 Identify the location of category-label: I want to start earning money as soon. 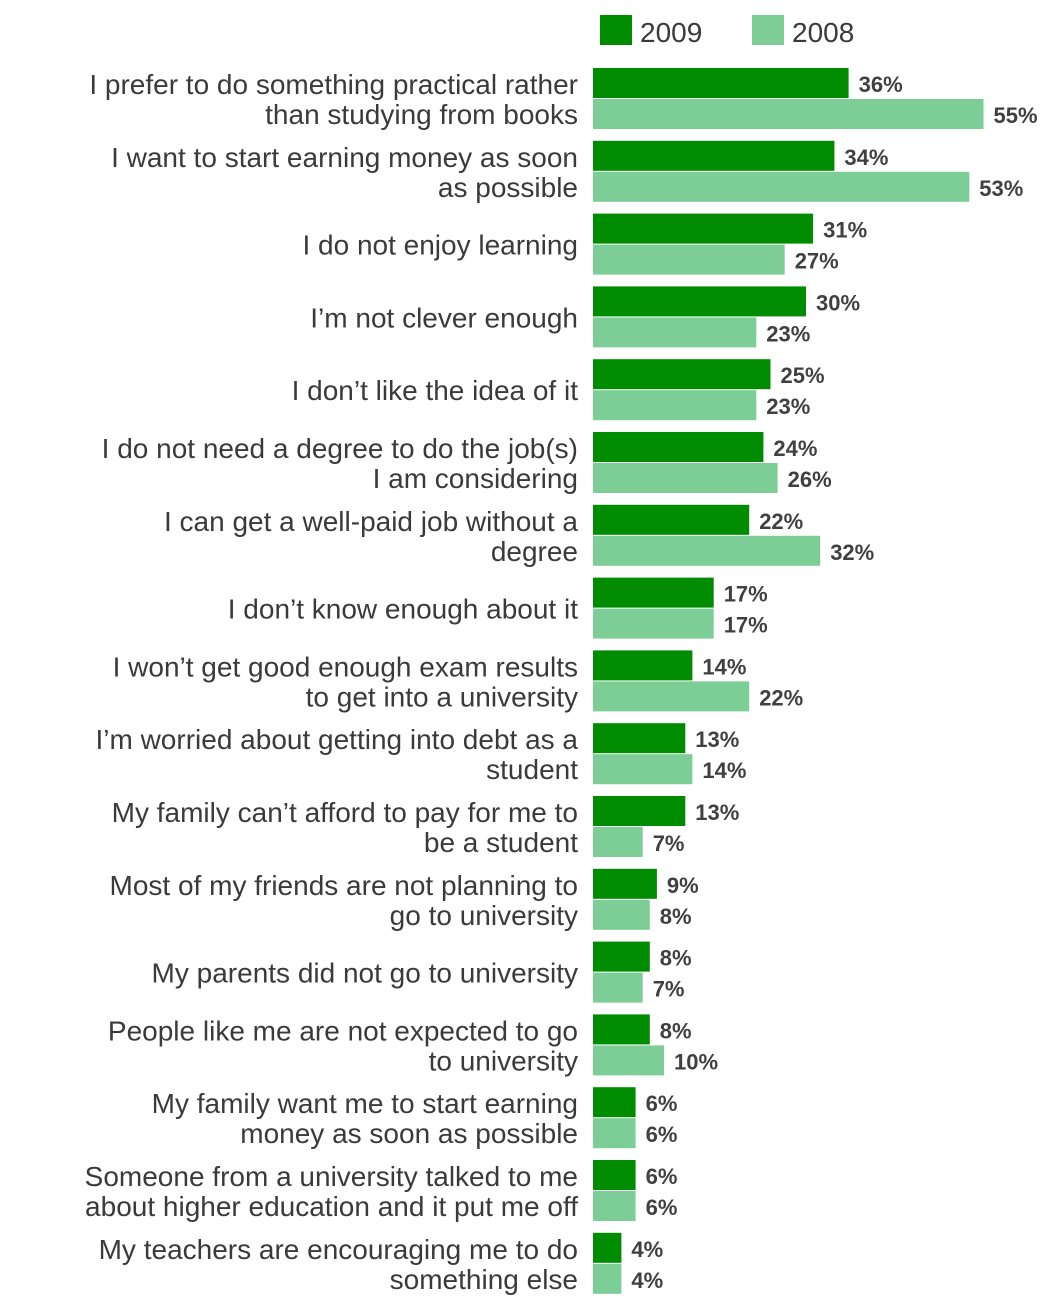
(344, 157).